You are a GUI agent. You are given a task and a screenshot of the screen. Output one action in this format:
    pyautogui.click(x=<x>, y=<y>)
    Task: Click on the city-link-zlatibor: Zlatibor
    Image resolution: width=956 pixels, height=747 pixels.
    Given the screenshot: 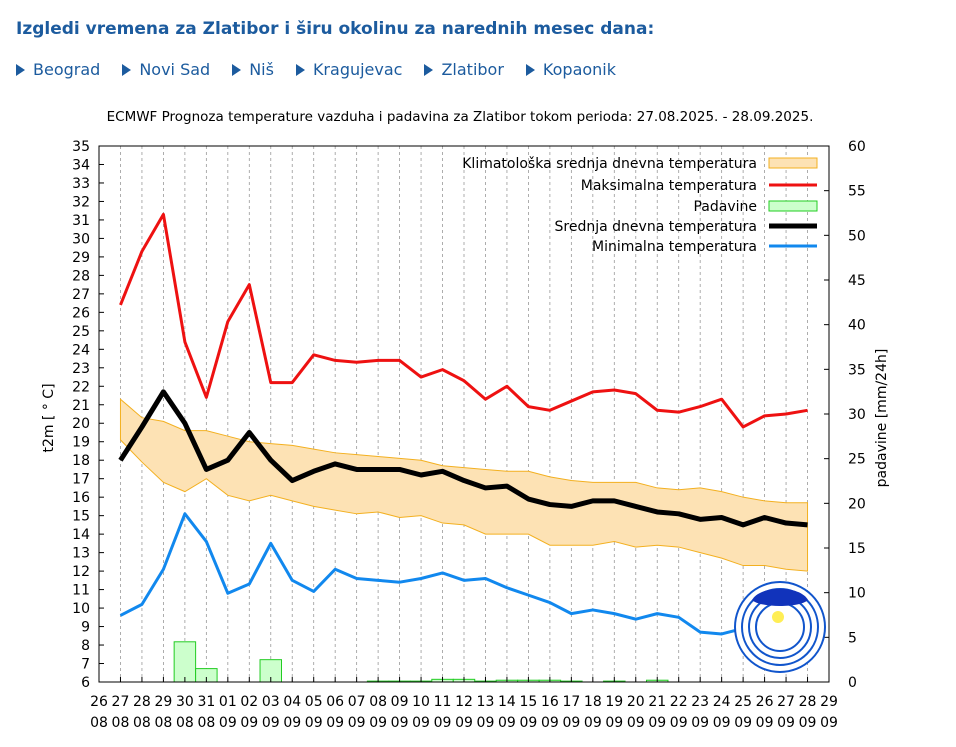 What is the action you would take?
    pyautogui.click(x=464, y=69)
    